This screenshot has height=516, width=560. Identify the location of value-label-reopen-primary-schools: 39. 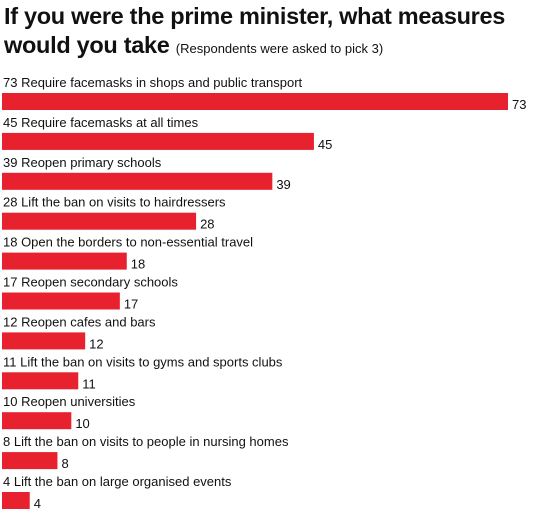
(283, 184).